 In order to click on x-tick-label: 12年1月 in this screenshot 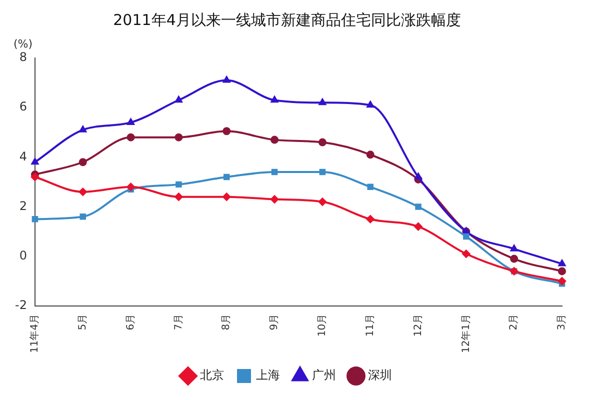, I will do `click(466, 334)`.